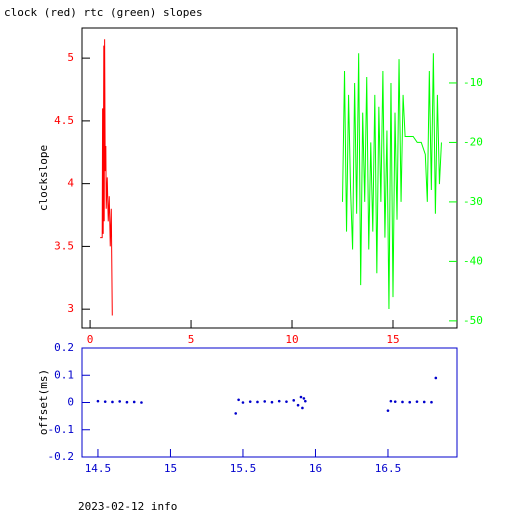  Describe the element at coordinates (70, 402) in the screenshot. I see `y-tick-label: 0` at that location.